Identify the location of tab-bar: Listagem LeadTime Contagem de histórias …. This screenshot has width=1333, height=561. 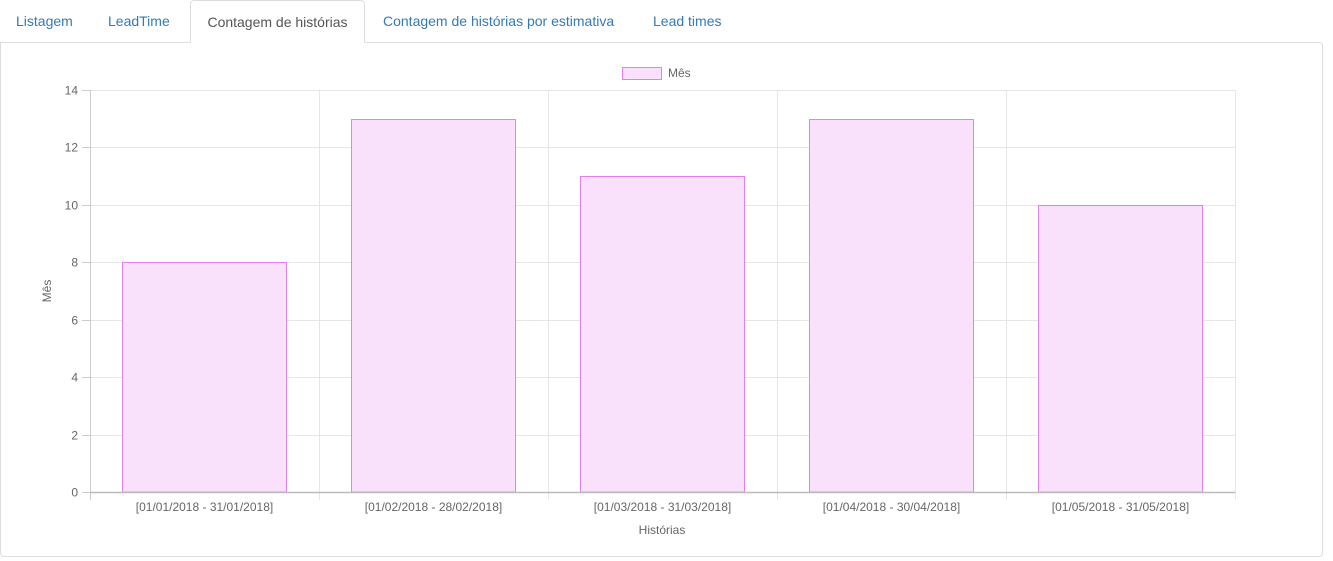
(666, 21).